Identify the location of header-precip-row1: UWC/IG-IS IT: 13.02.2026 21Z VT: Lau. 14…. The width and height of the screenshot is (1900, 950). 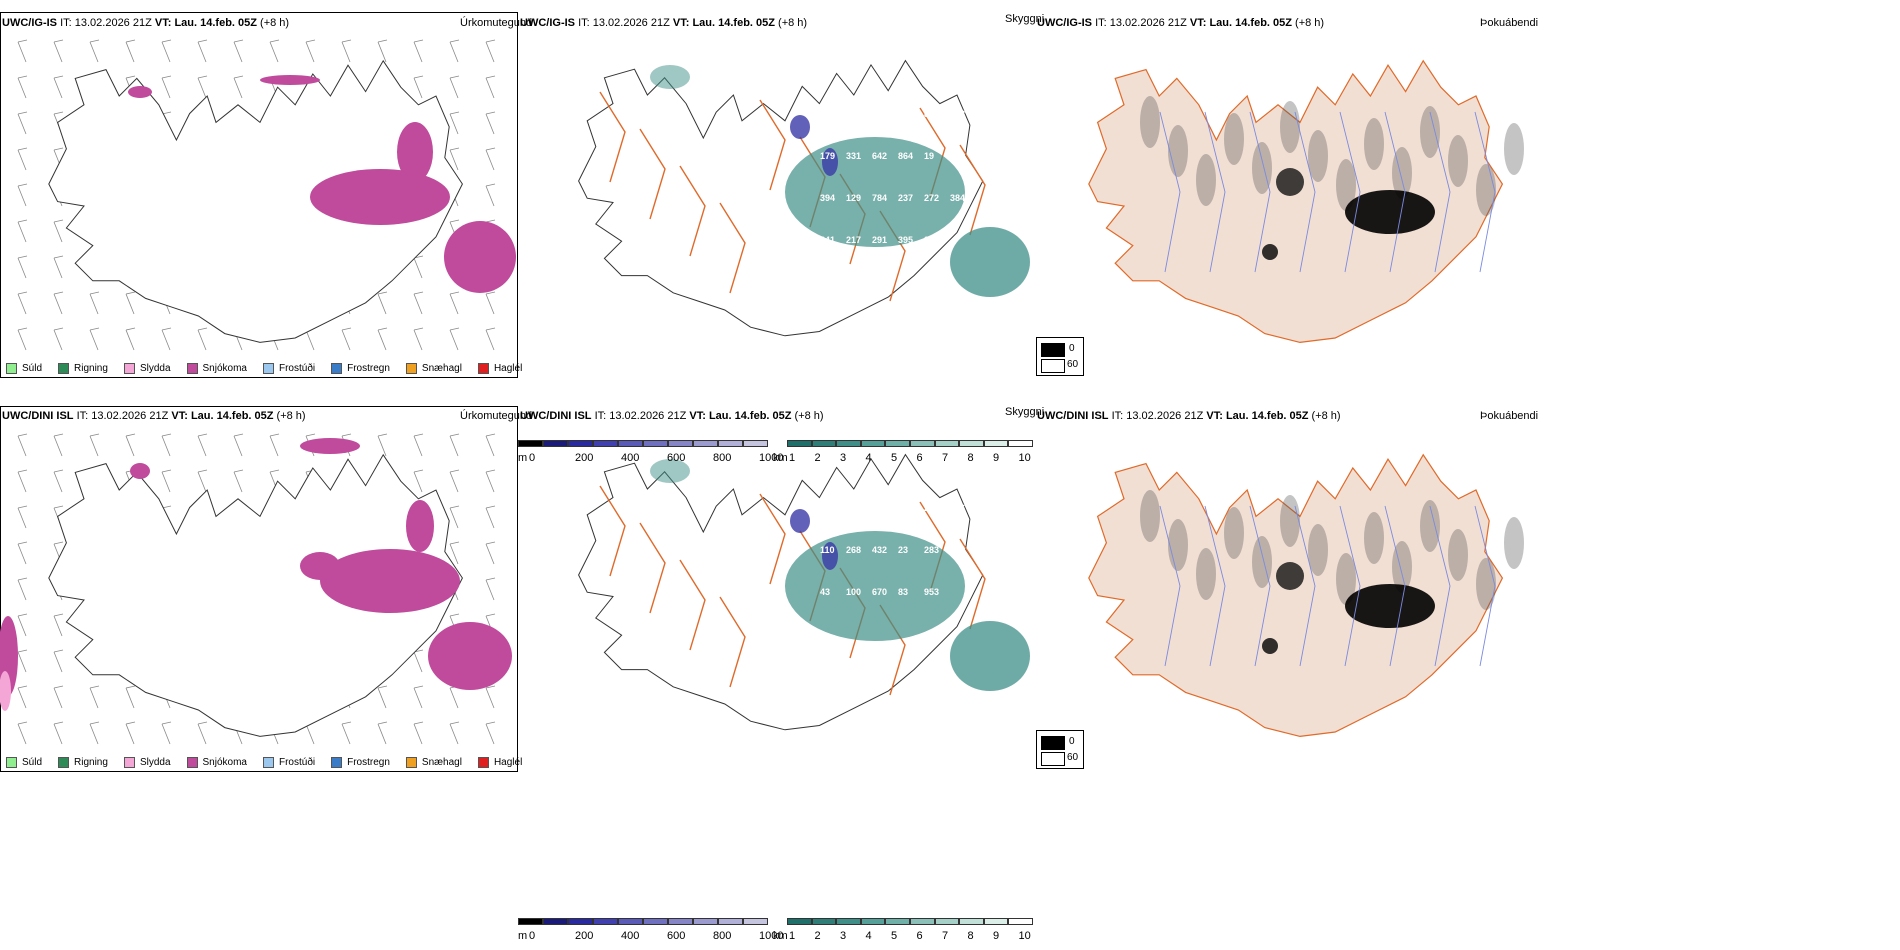
(146, 23).